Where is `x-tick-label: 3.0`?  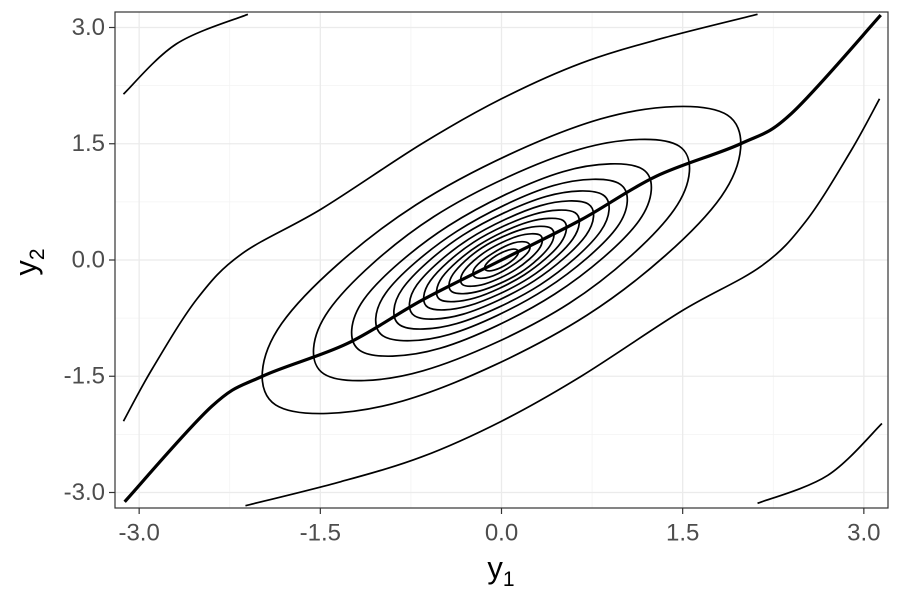 x-tick-label: 3.0 is located at coordinates (863, 532).